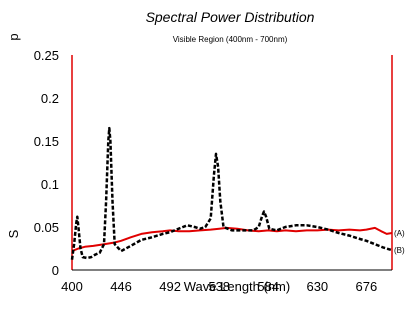 This screenshot has height=323, width=412. Describe the element at coordinates (230, 39) in the screenshot. I see `chart-subtitle: Visible Region (400nm - 700nm)` at that location.